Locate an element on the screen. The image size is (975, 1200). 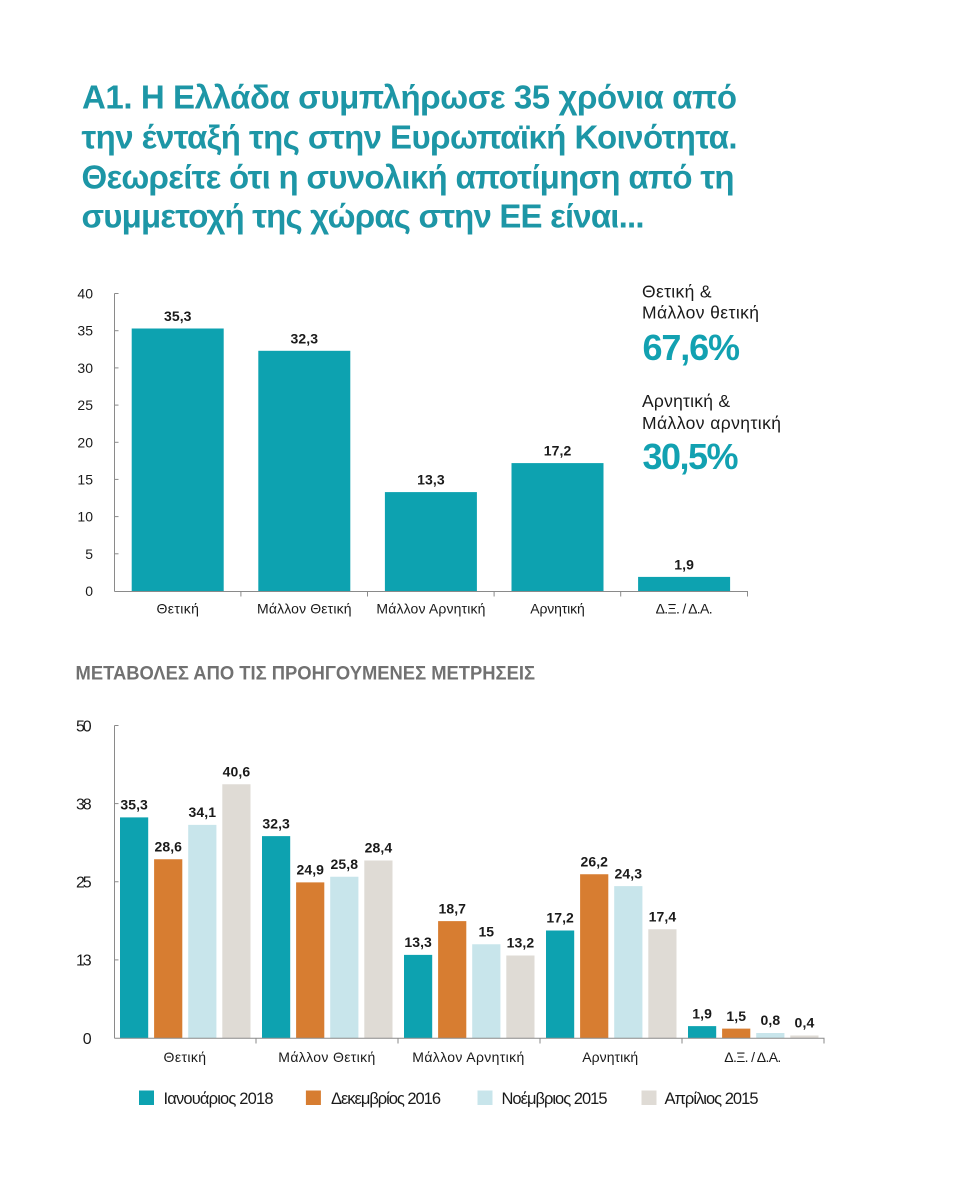
svg-text: 17,4 is located at coordinates (663, 917).